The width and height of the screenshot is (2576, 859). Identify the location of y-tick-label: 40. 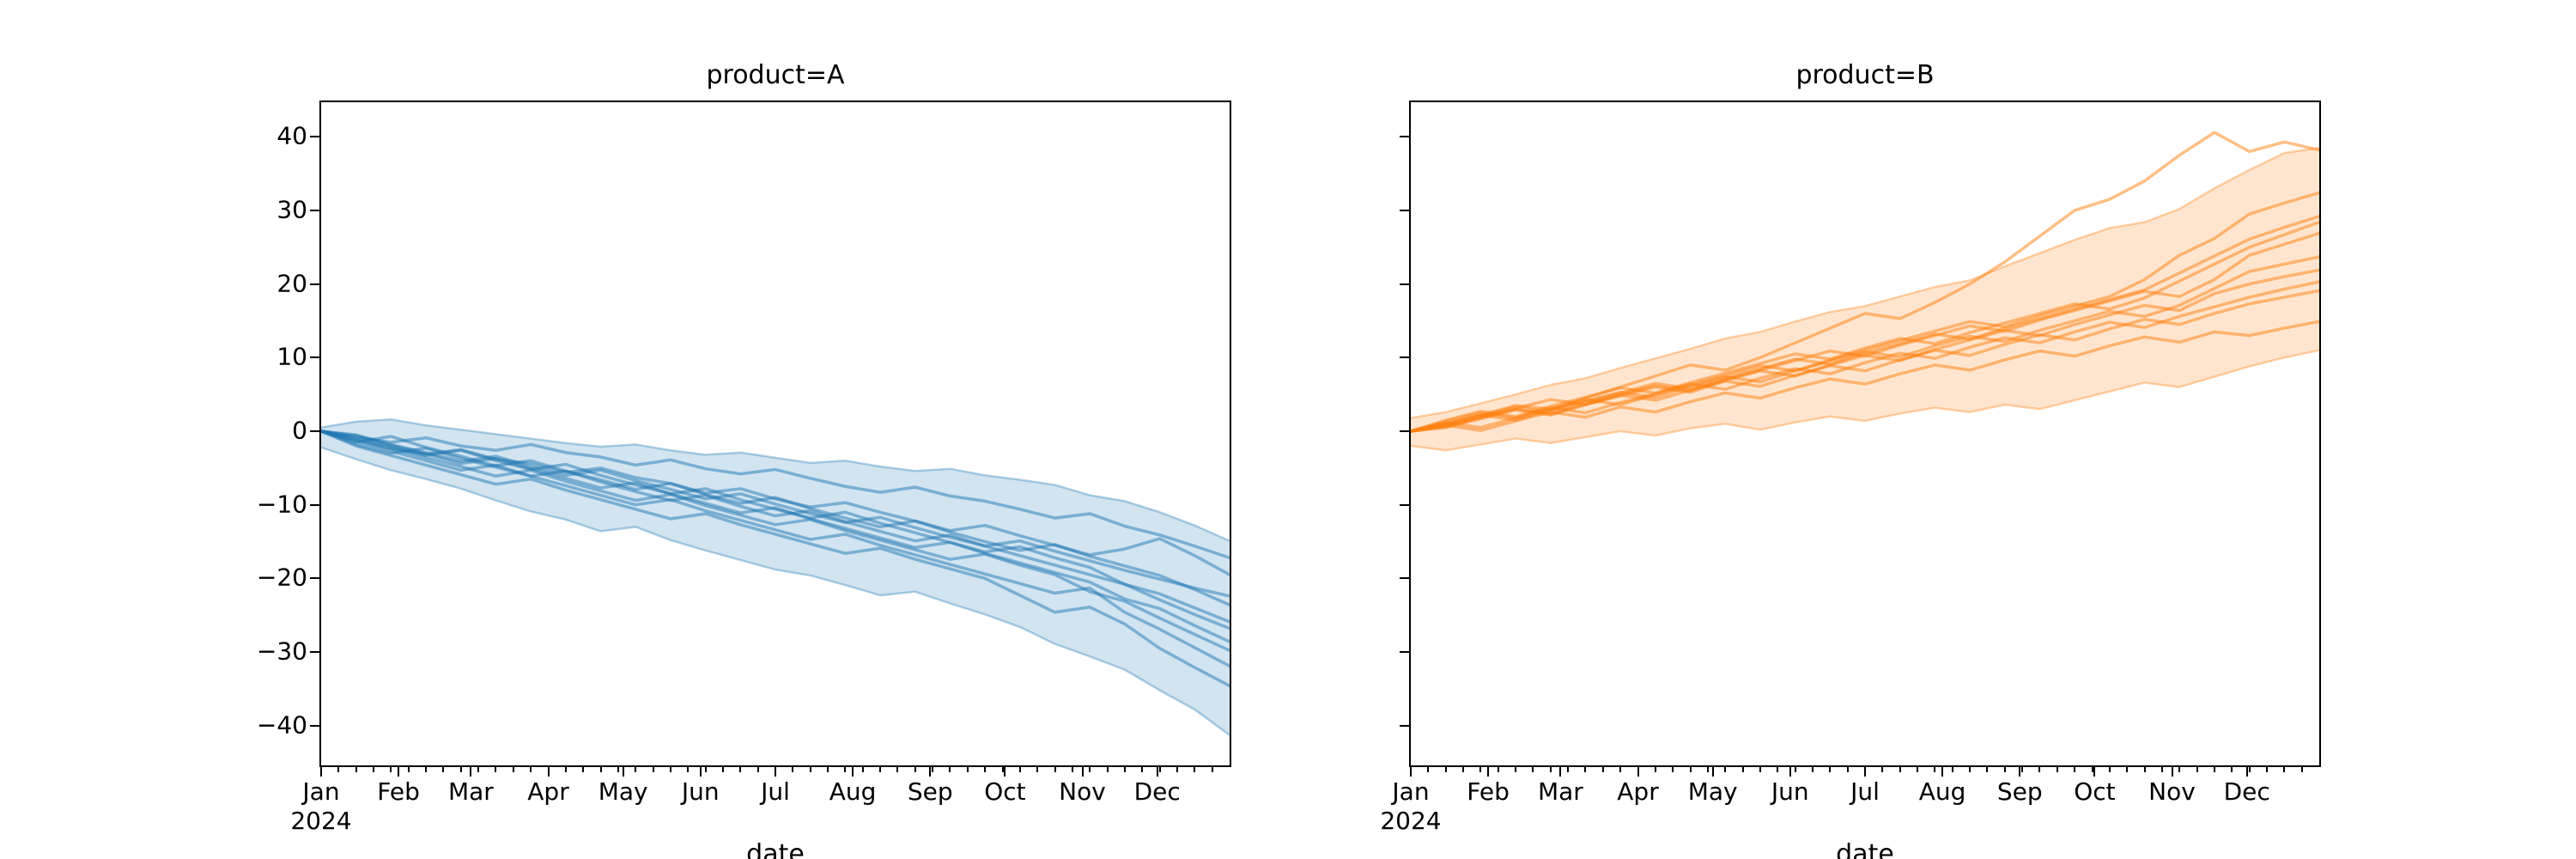
(291, 135).